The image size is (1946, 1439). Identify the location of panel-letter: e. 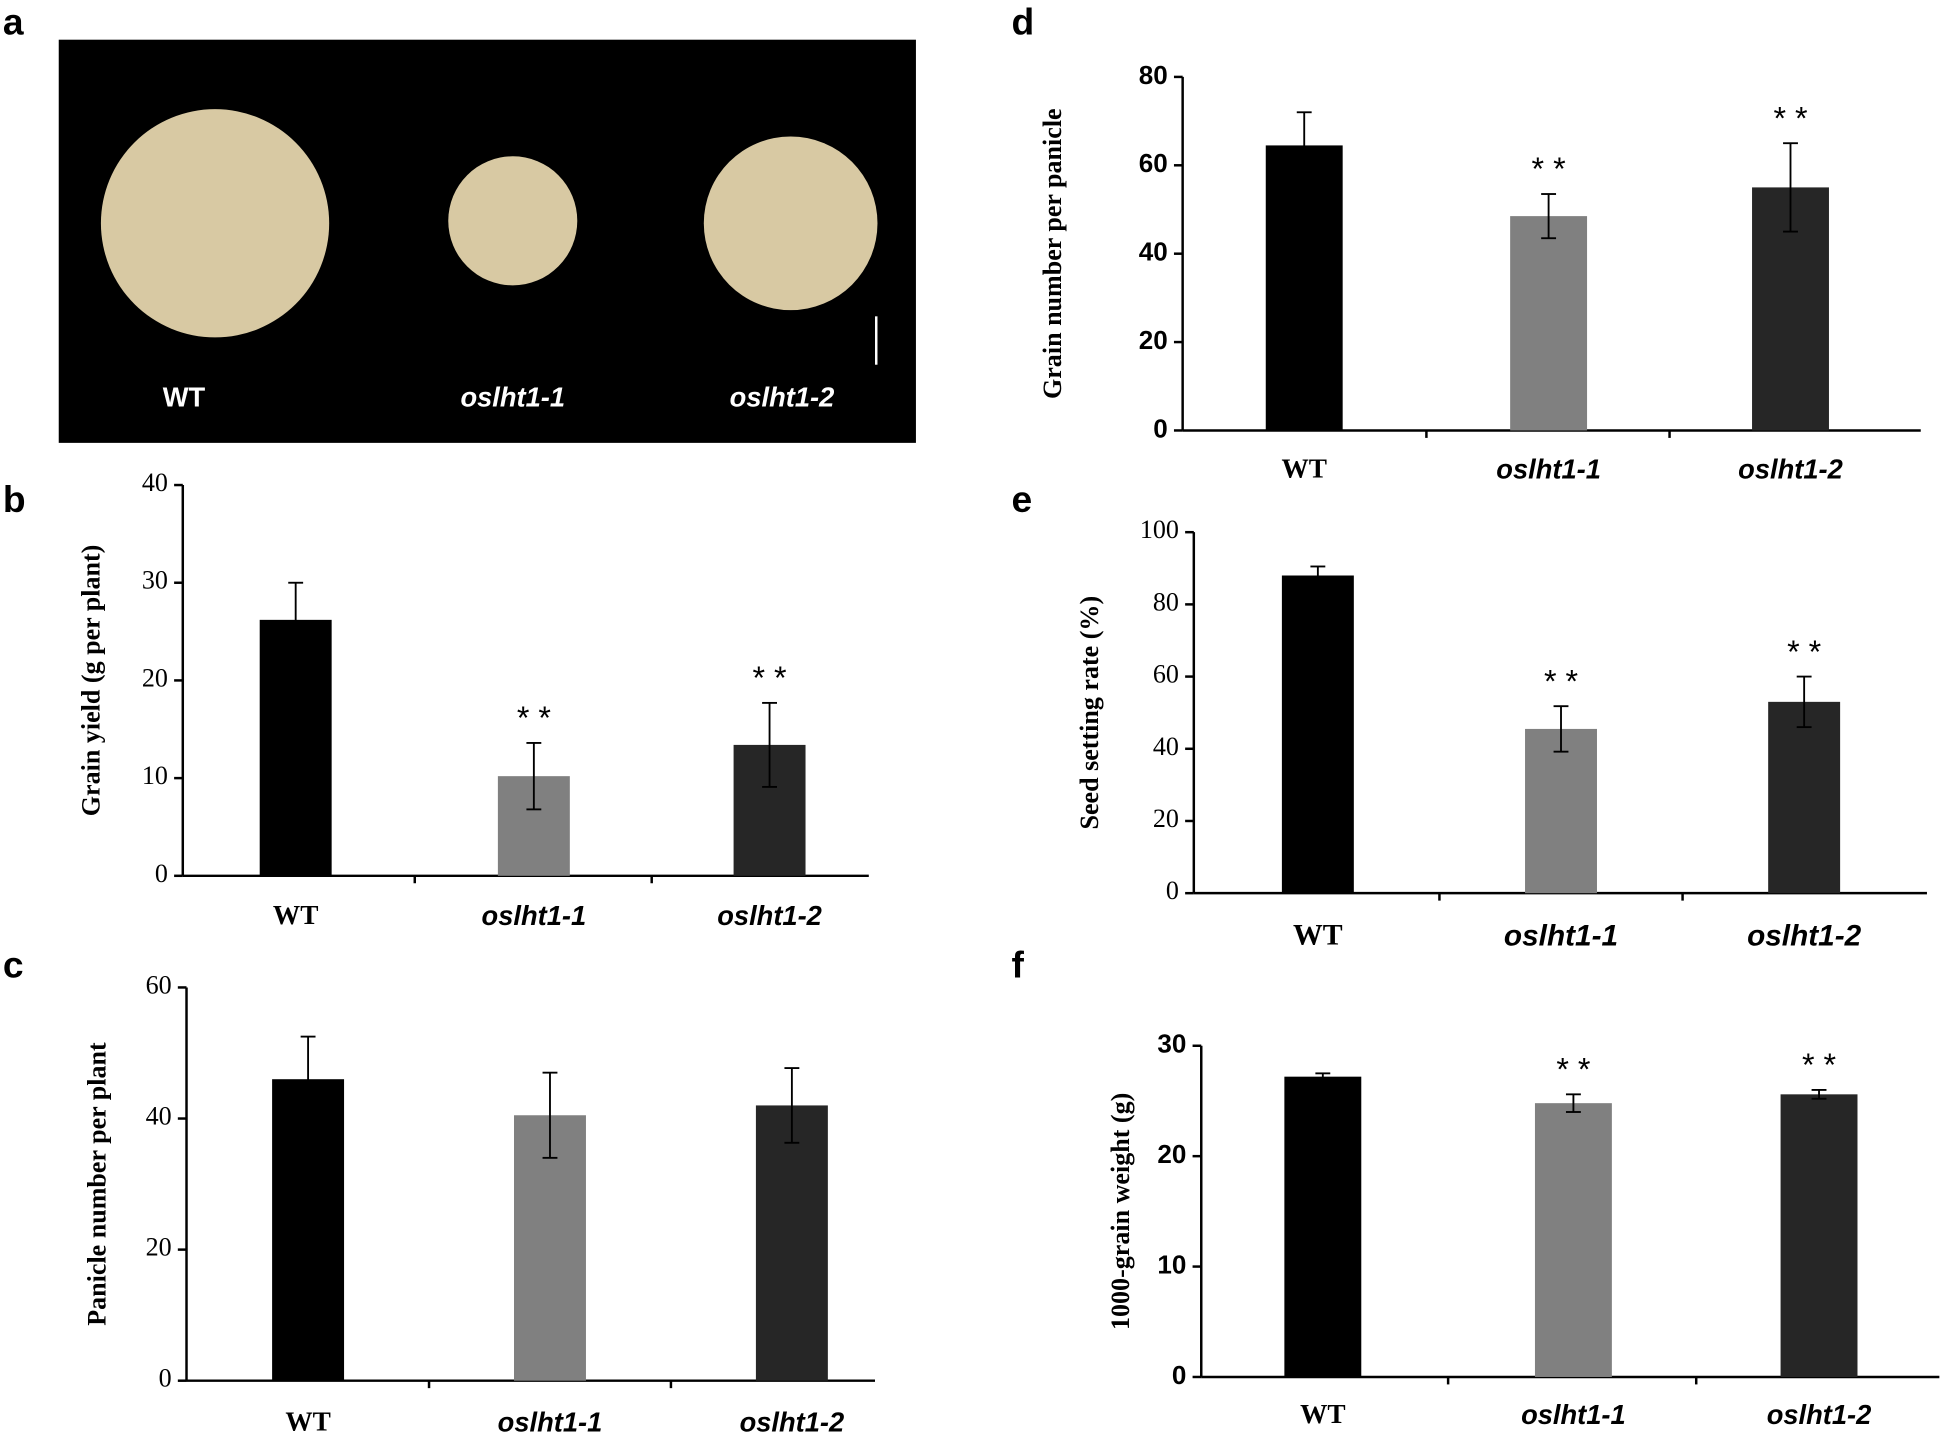
(1021, 499).